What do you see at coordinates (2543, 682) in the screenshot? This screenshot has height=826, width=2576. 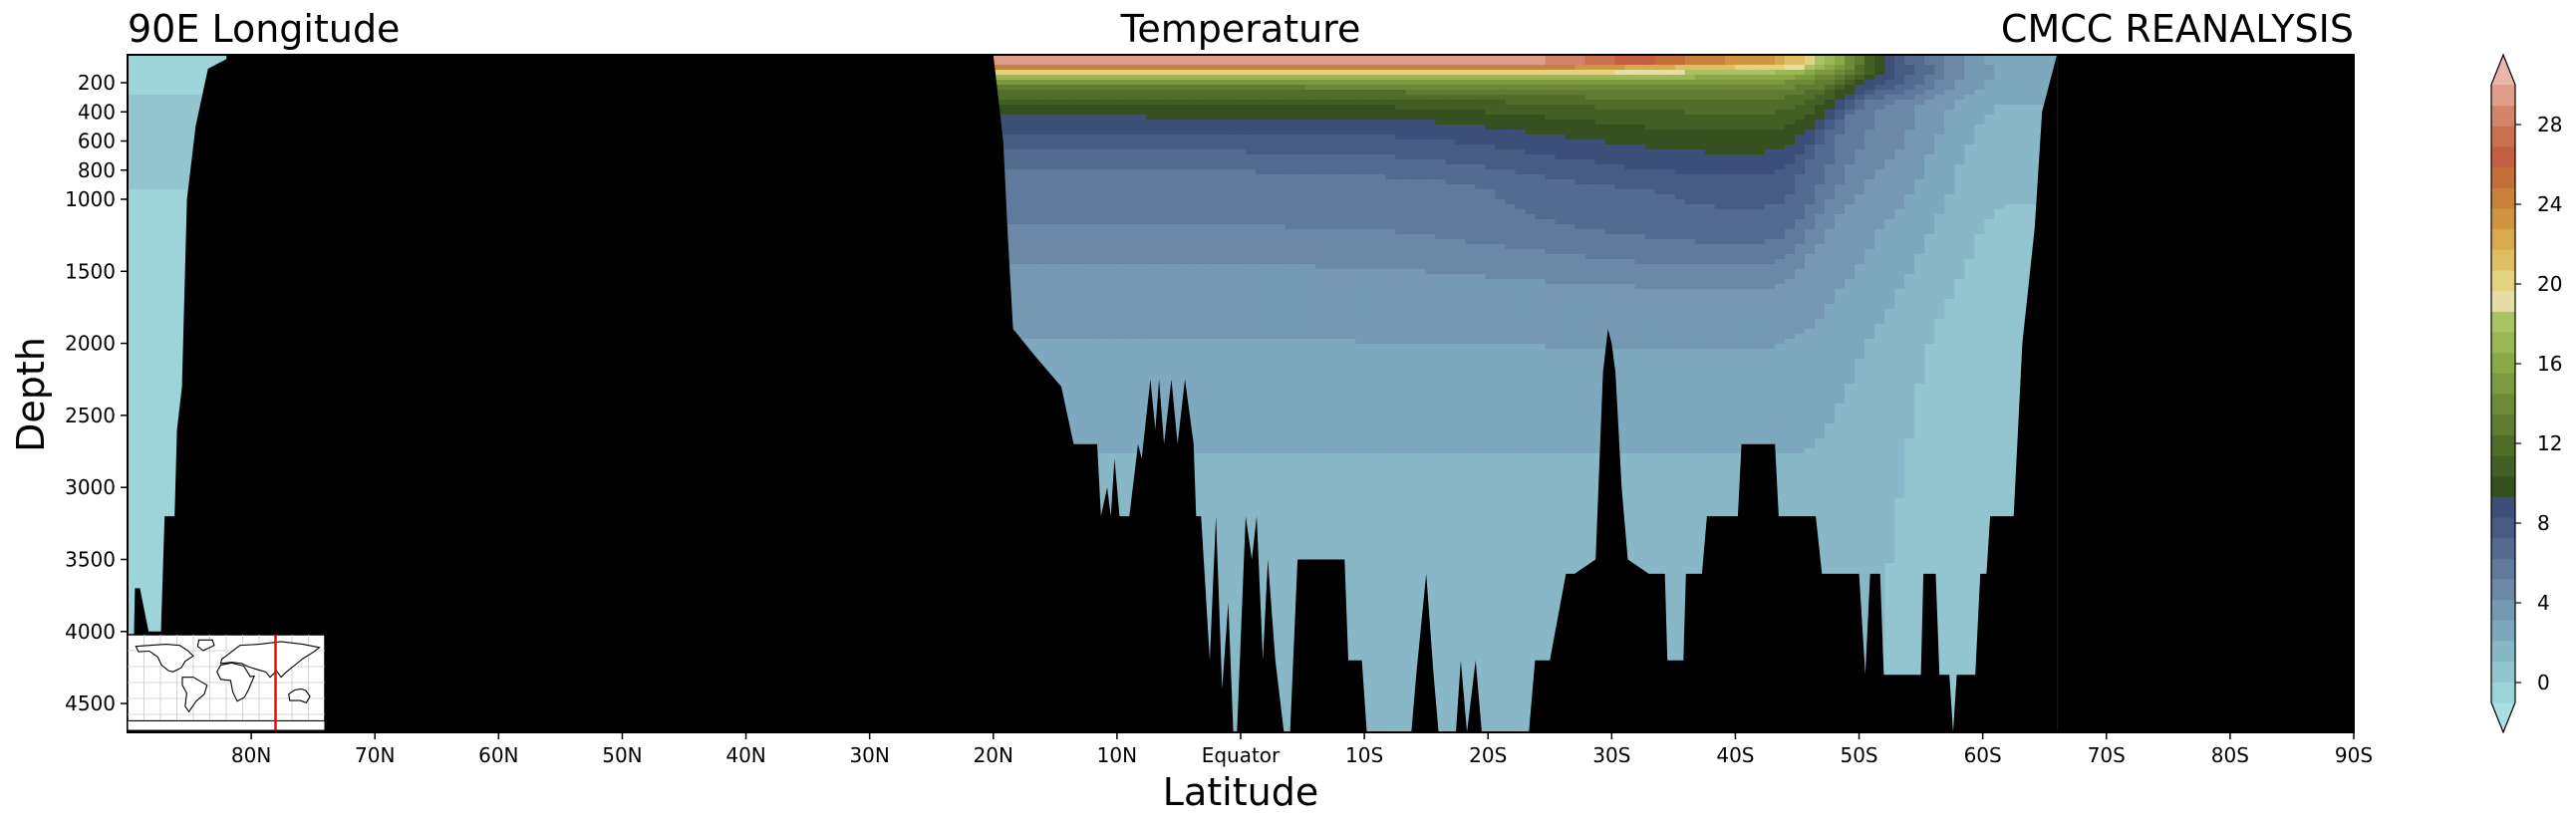 I see `colorbar-tick-label: 0` at bounding box center [2543, 682].